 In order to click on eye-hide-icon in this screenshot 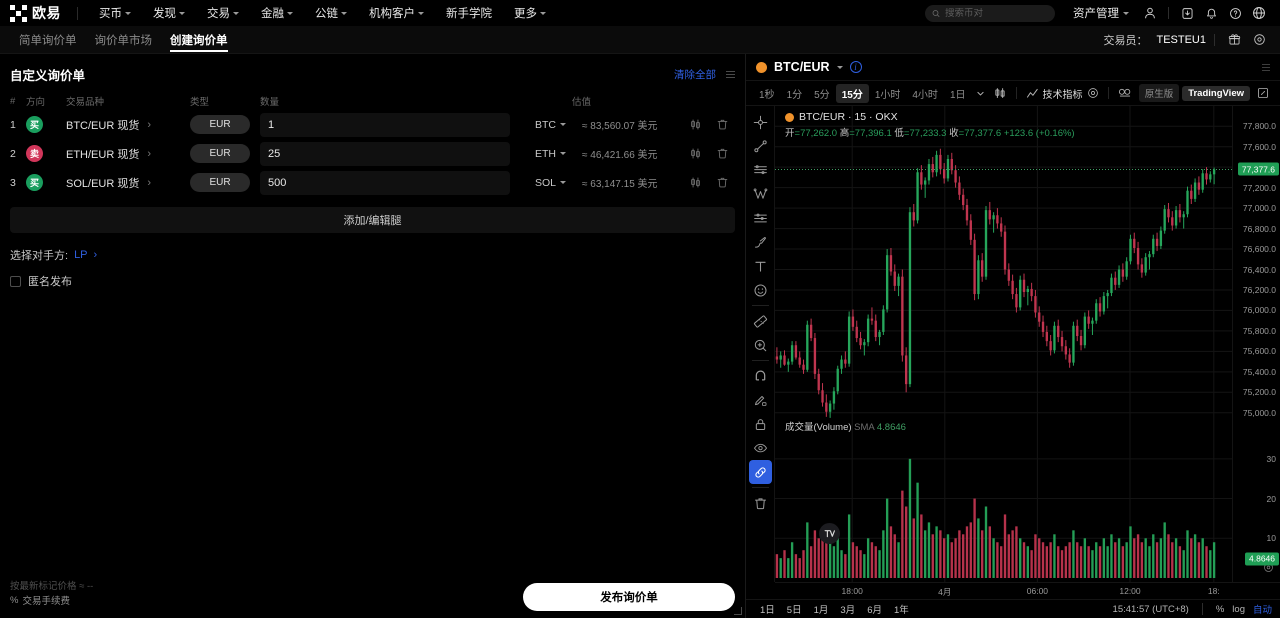, I will do `click(760, 448)`.